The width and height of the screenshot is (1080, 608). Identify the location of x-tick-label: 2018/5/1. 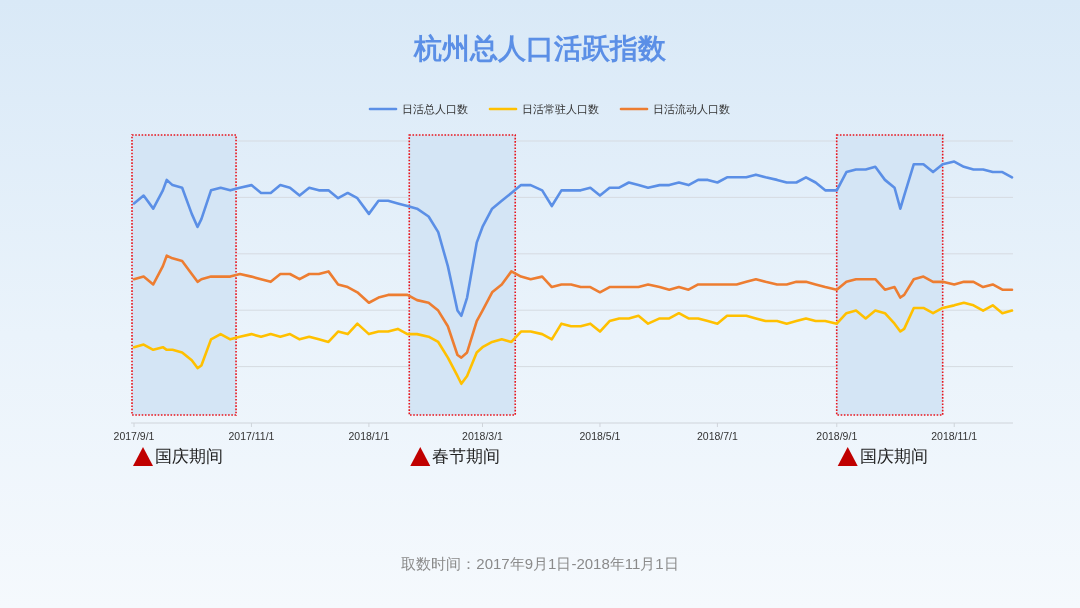
(600, 436).